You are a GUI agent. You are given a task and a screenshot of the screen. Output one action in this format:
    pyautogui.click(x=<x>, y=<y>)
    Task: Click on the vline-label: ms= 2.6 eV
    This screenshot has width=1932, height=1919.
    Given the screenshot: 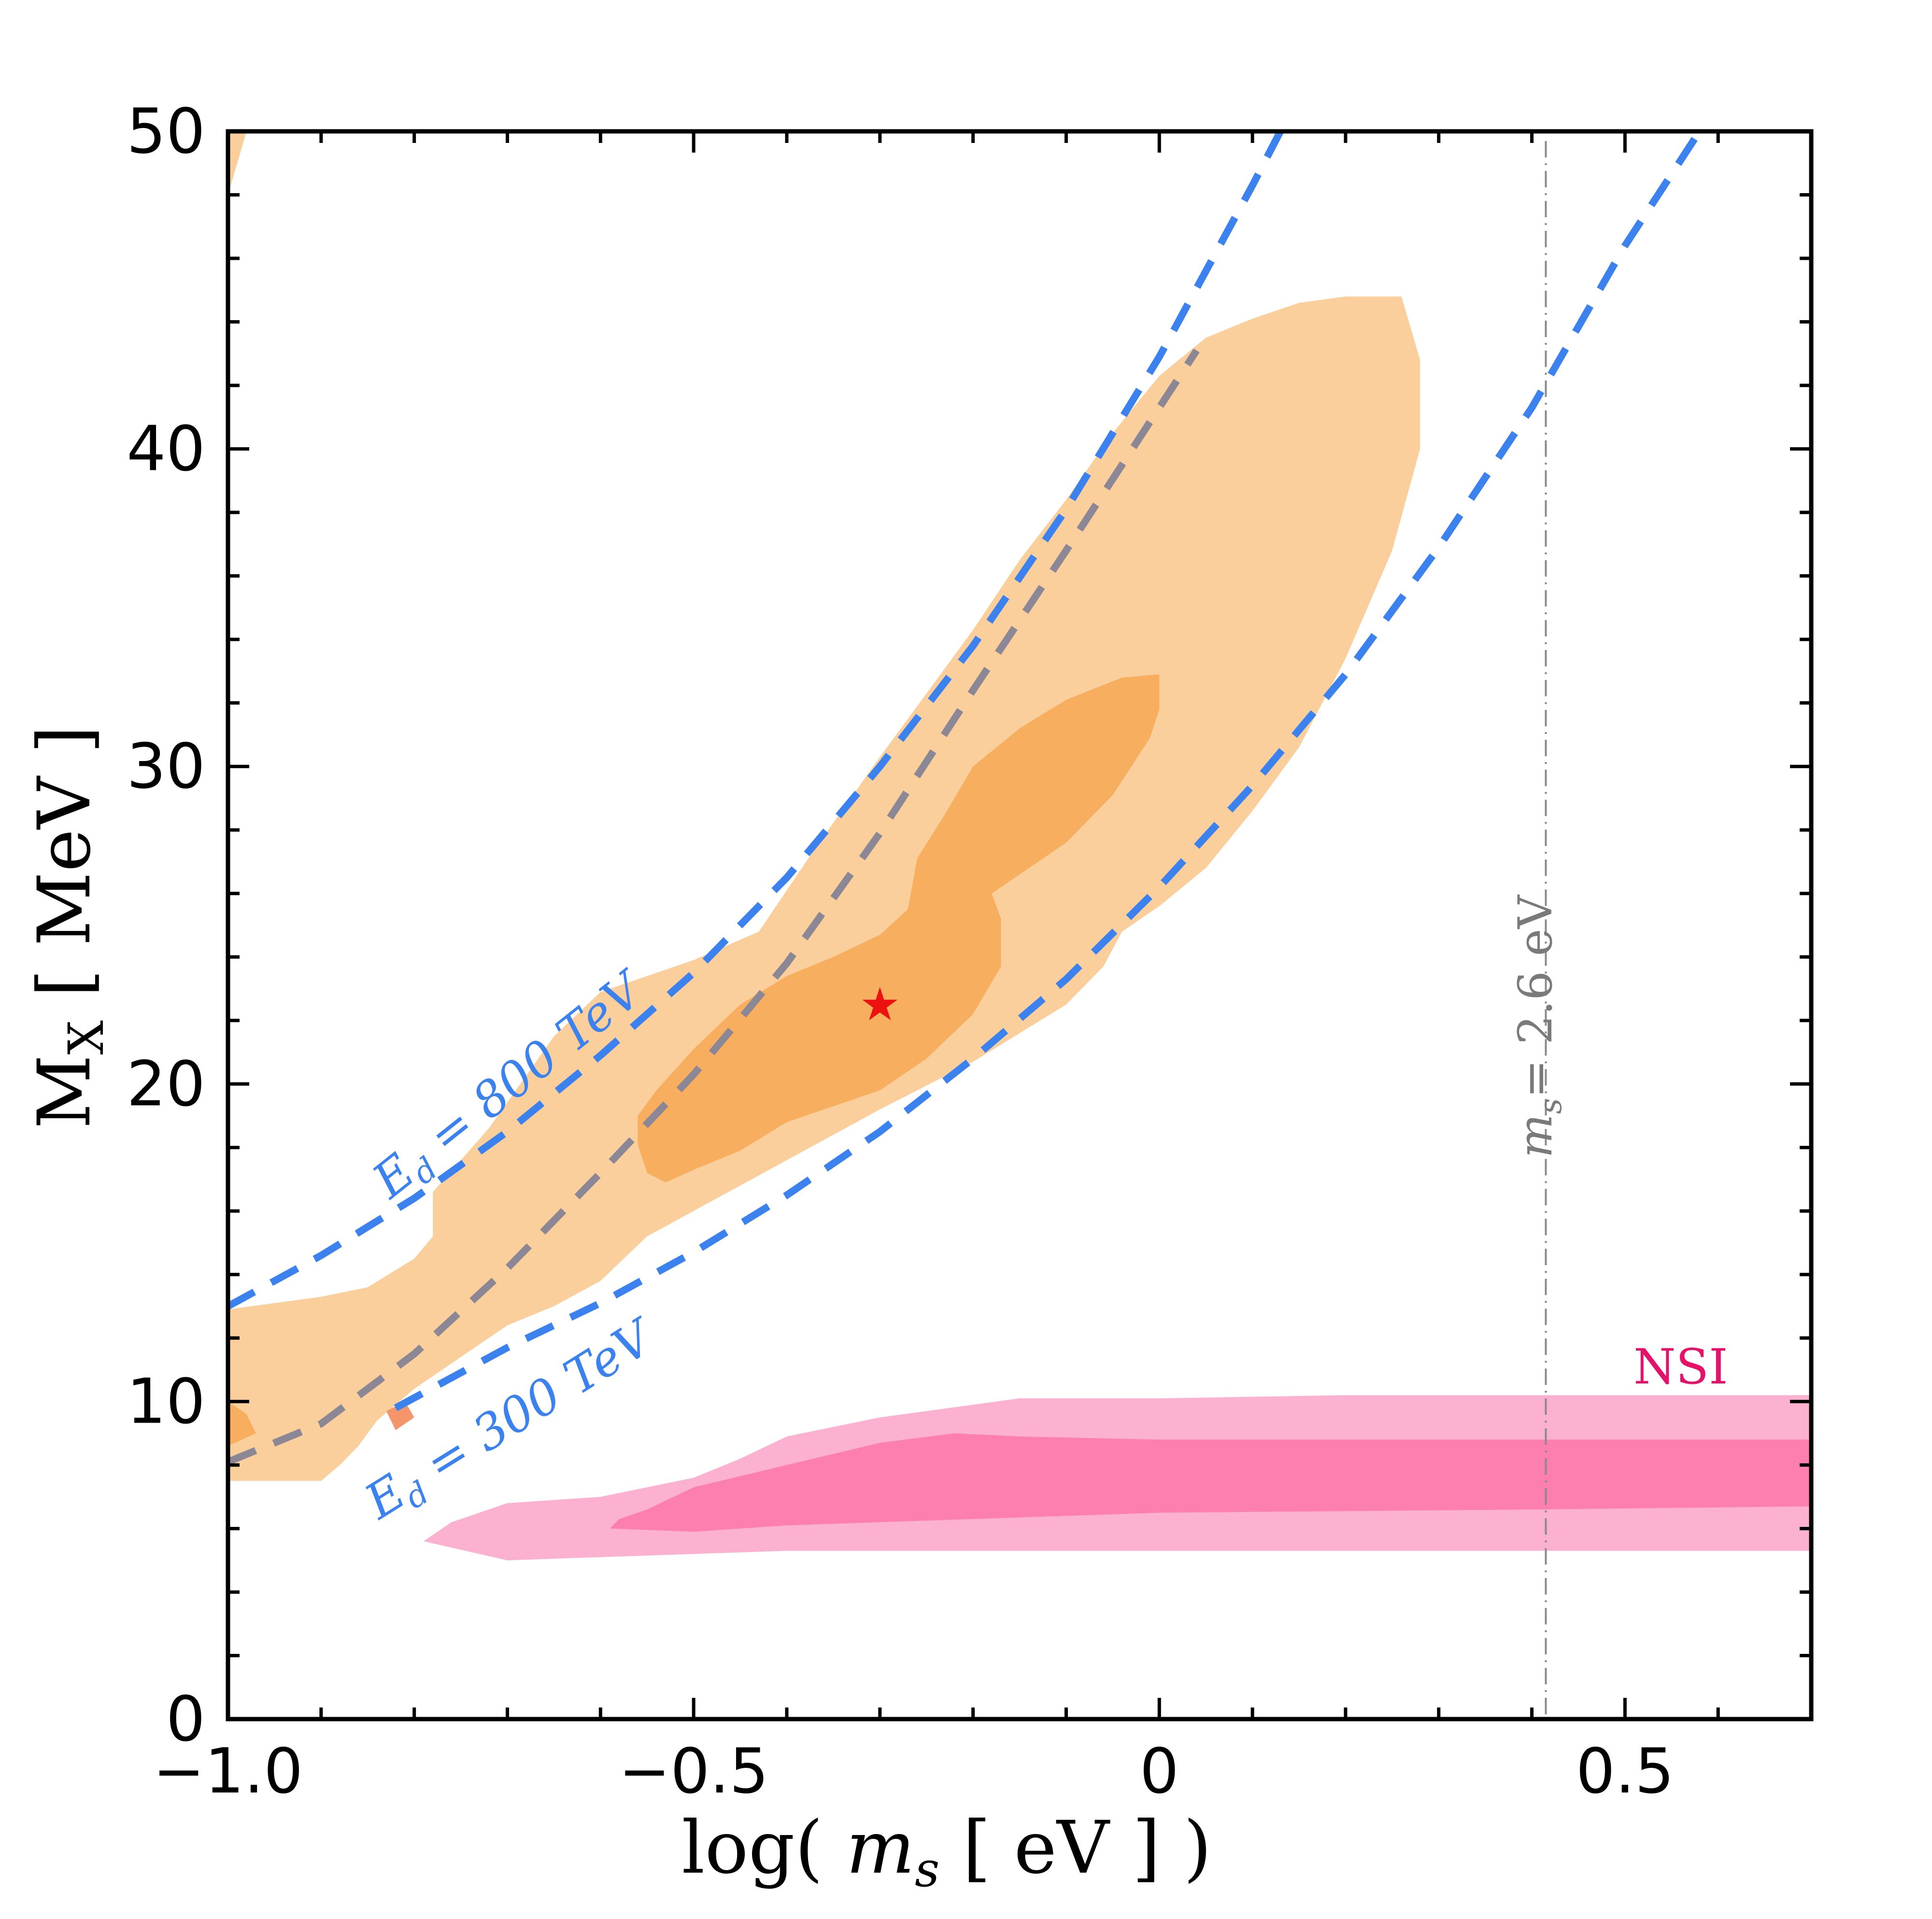 What is the action you would take?
    pyautogui.click(x=1538, y=1026)
    